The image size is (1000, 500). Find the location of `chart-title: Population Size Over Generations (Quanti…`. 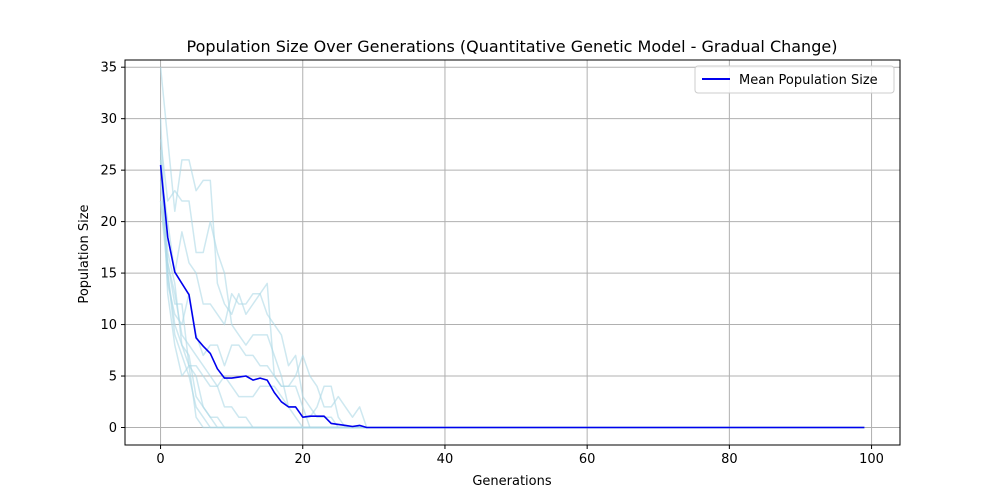

chart-title: Population Size Over Generations (Quanti… is located at coordinates (512, 46).